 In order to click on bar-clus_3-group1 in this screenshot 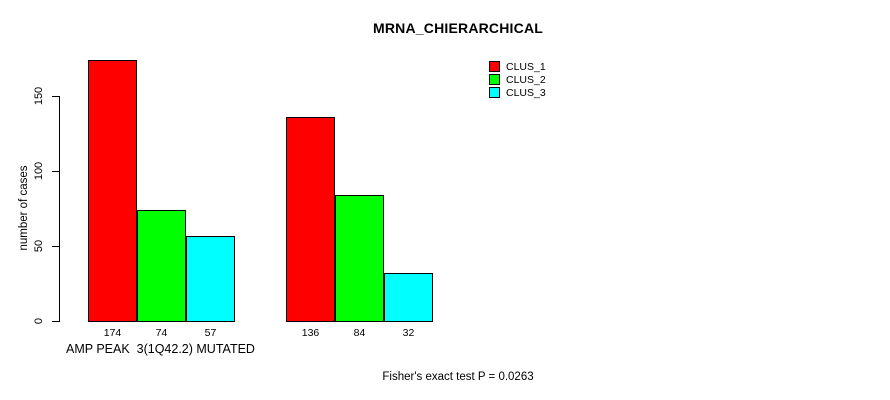, I will do `click(210, 278)`.